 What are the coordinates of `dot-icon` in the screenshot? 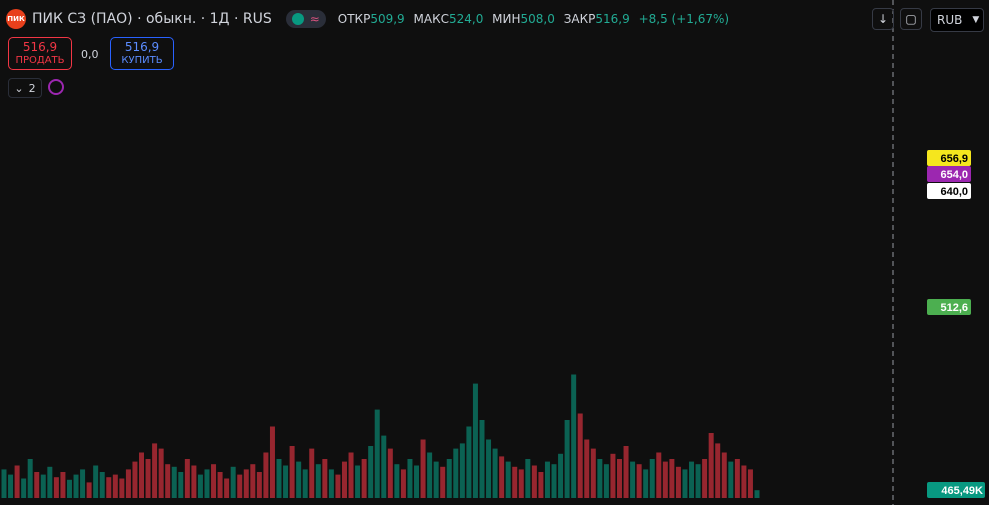 It's located at (297, 19).